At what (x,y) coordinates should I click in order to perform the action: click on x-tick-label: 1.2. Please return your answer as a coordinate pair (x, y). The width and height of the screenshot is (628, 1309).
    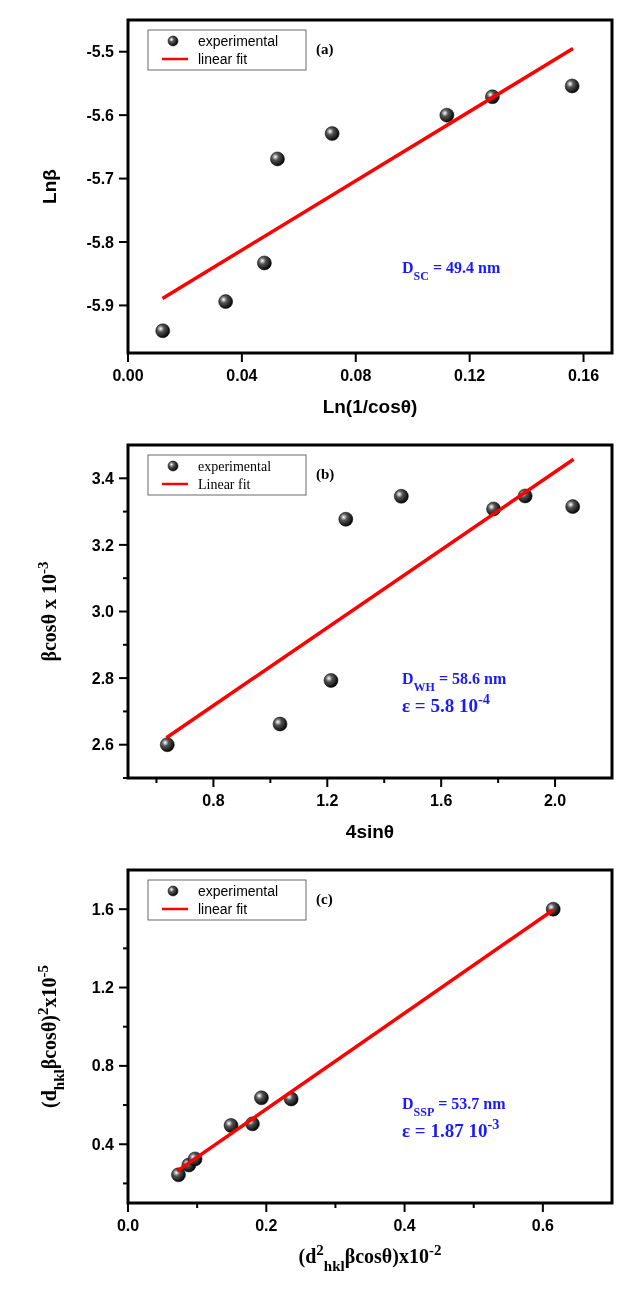
    Looking at the image, I should click on (327, 800).